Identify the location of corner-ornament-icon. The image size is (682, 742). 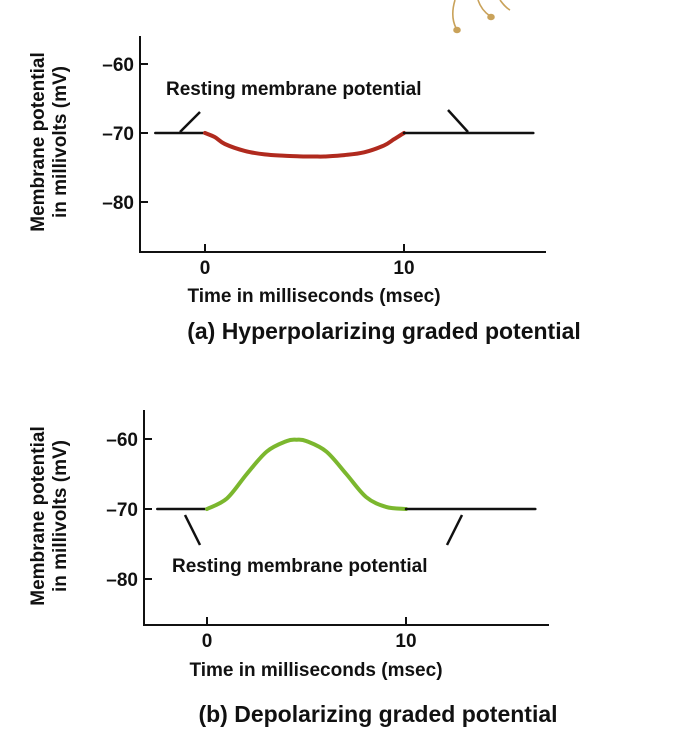
(481, 17).